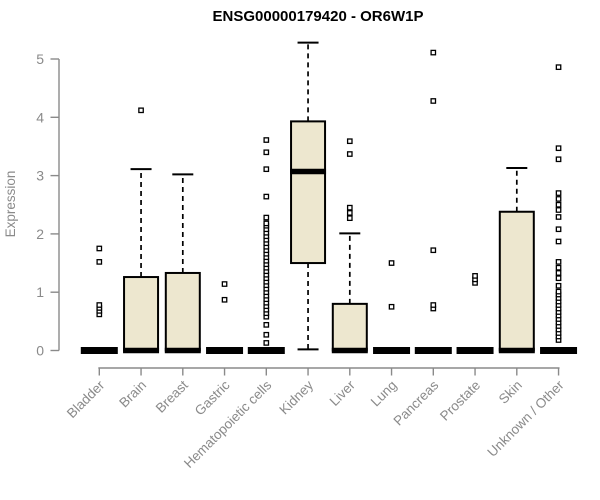 Image resolution: width=600 pixels, height=500 pixels. I want to click on y-tick-label: 0, so click(40, 351).